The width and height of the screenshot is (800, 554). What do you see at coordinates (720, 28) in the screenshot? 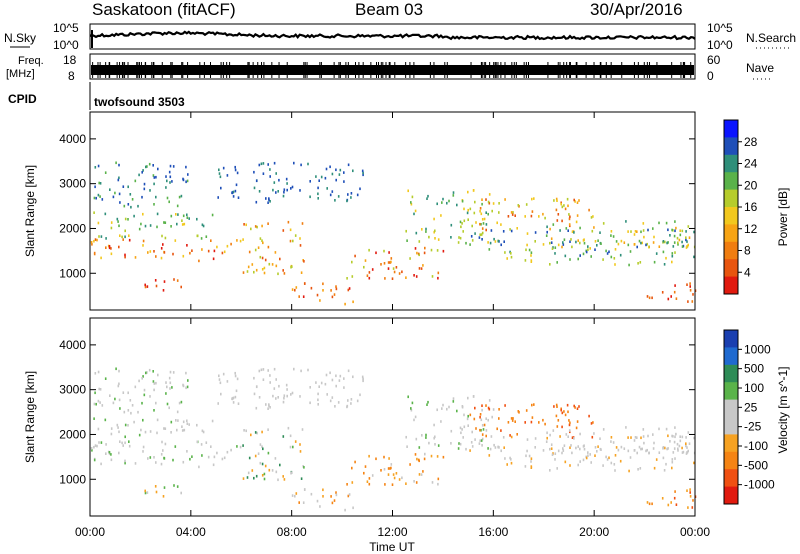
I see `nsearch-tick-top: 10^5` at bounding box center [720, 28].